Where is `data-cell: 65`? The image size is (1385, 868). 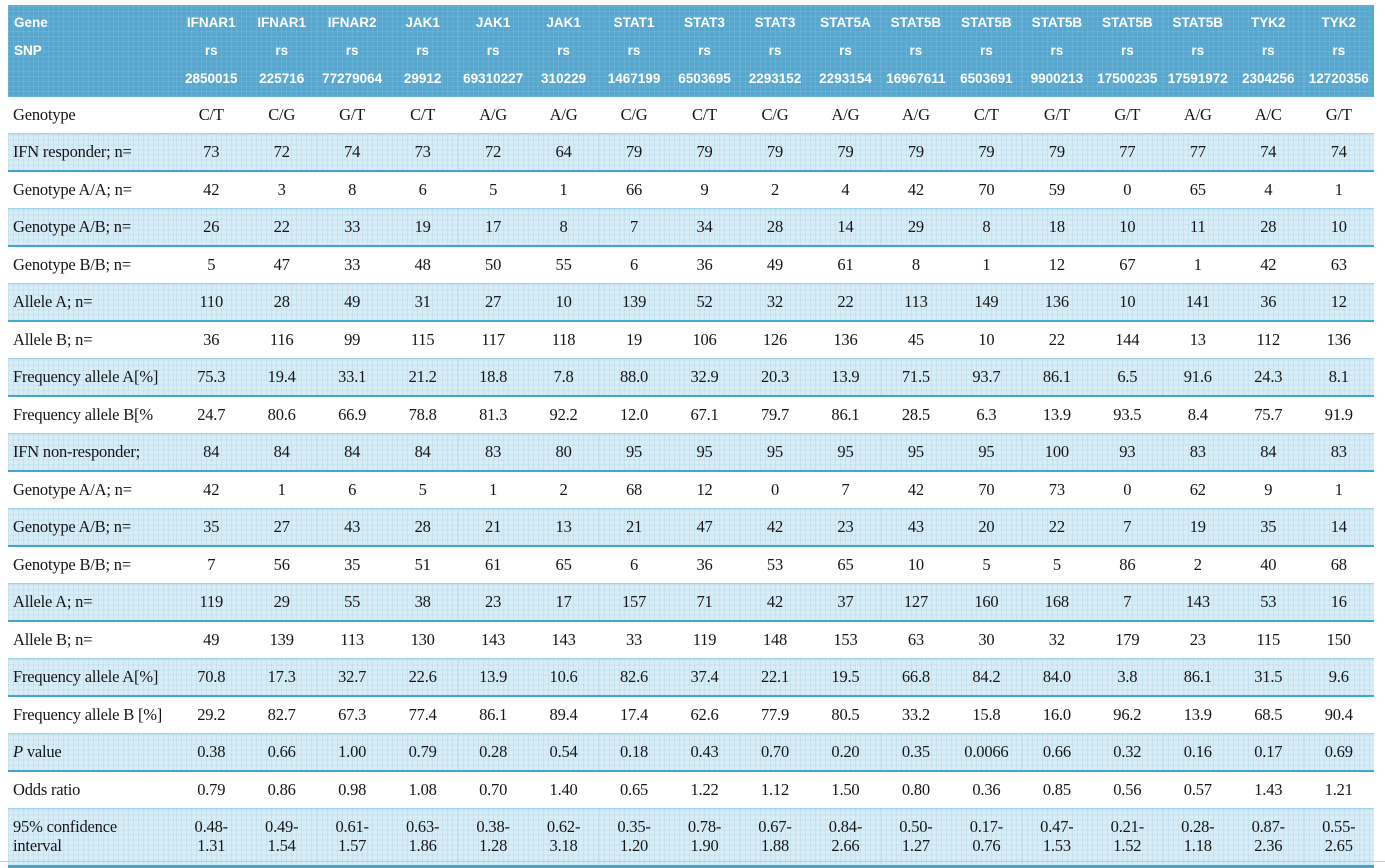
data-cell: 65 is located at coordinates (563, 564).